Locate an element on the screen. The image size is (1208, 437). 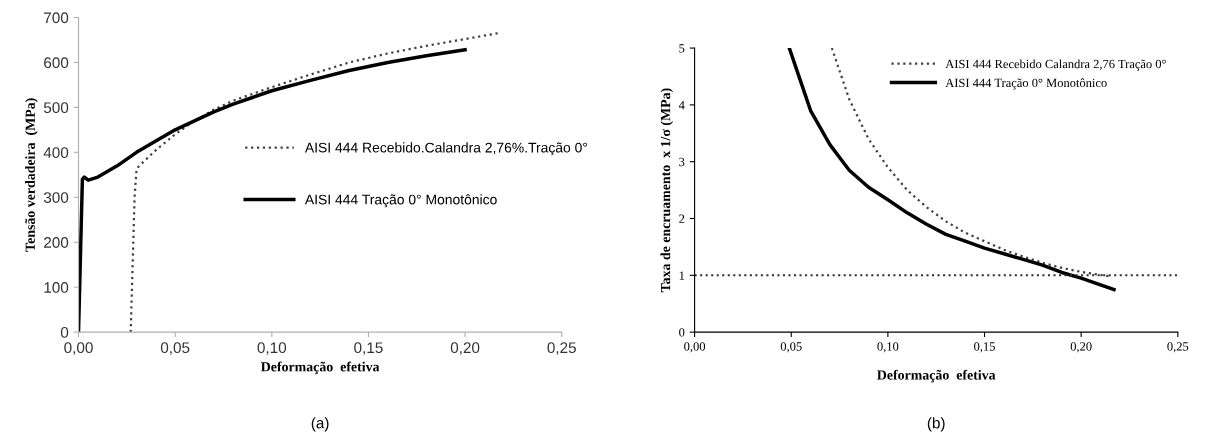
y-axis-title: Taxa de encruamento x 1/σ (MPa) is located at coordinates (667, 190).